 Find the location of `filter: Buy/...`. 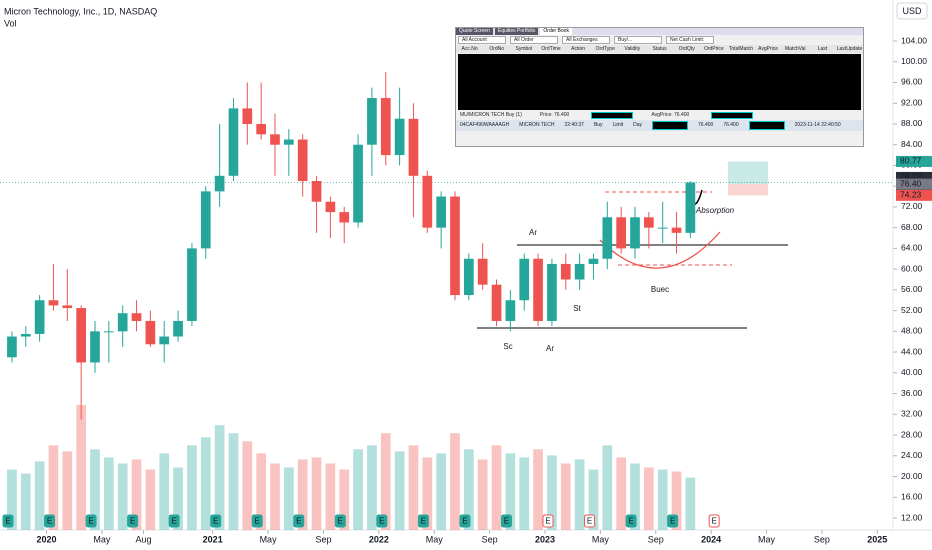

filter: Buy/... is located at coordinates (638, 40).